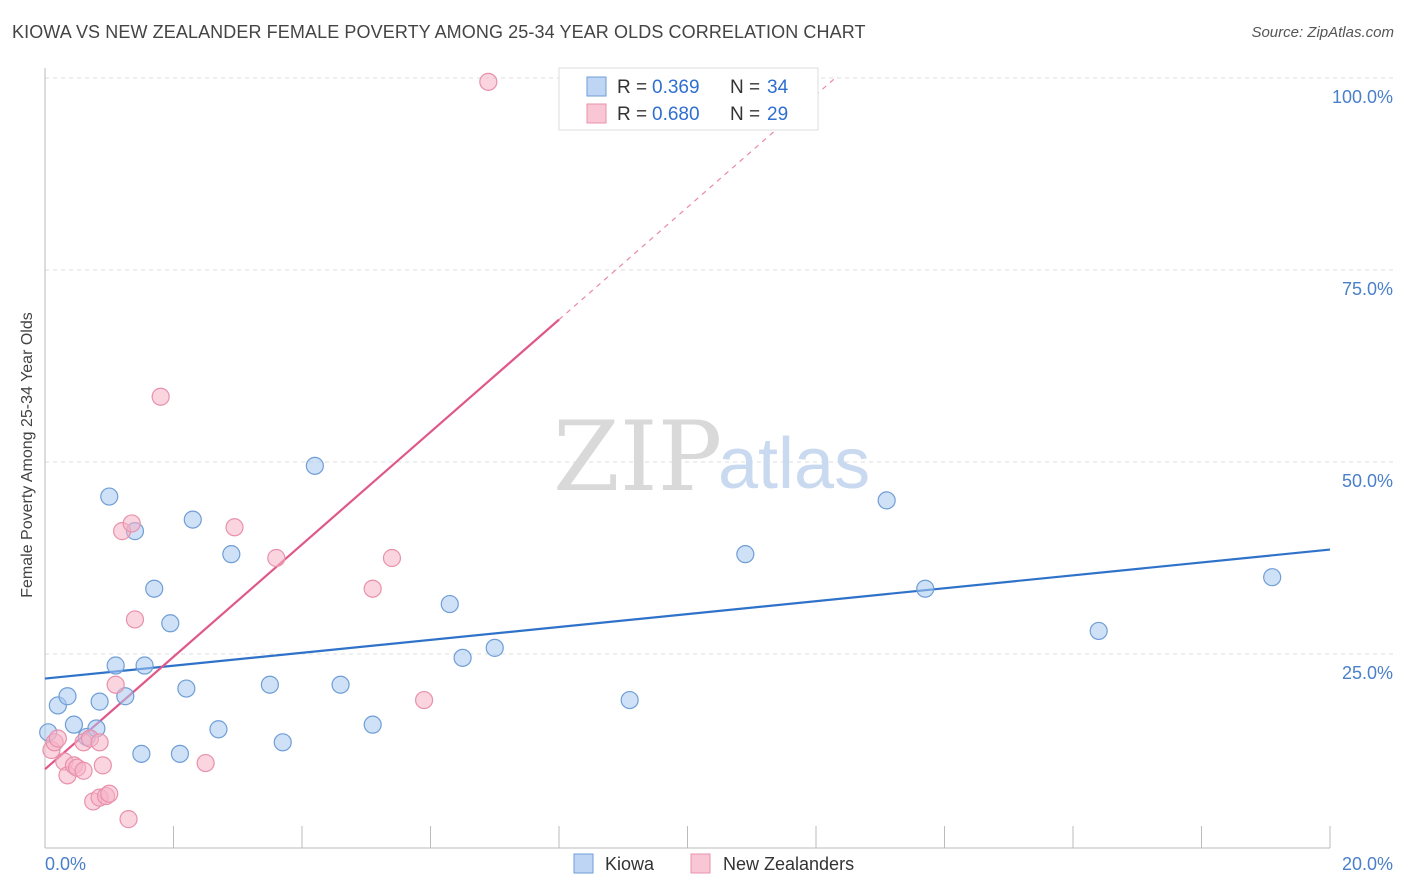 The image size is (1406, 892). What do you see at coordinates (788, 864) in the screenshot?
I see `series-legend-label: New Zealanders` at bounding box center [788, 864].